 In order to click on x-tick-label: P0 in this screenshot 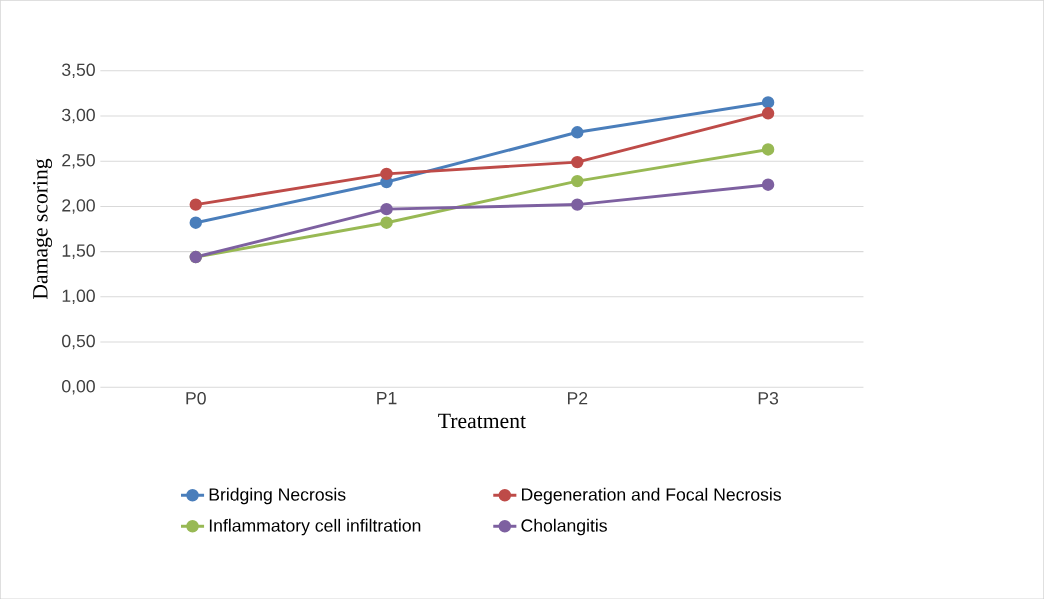, I will do `click(196, 398)`.